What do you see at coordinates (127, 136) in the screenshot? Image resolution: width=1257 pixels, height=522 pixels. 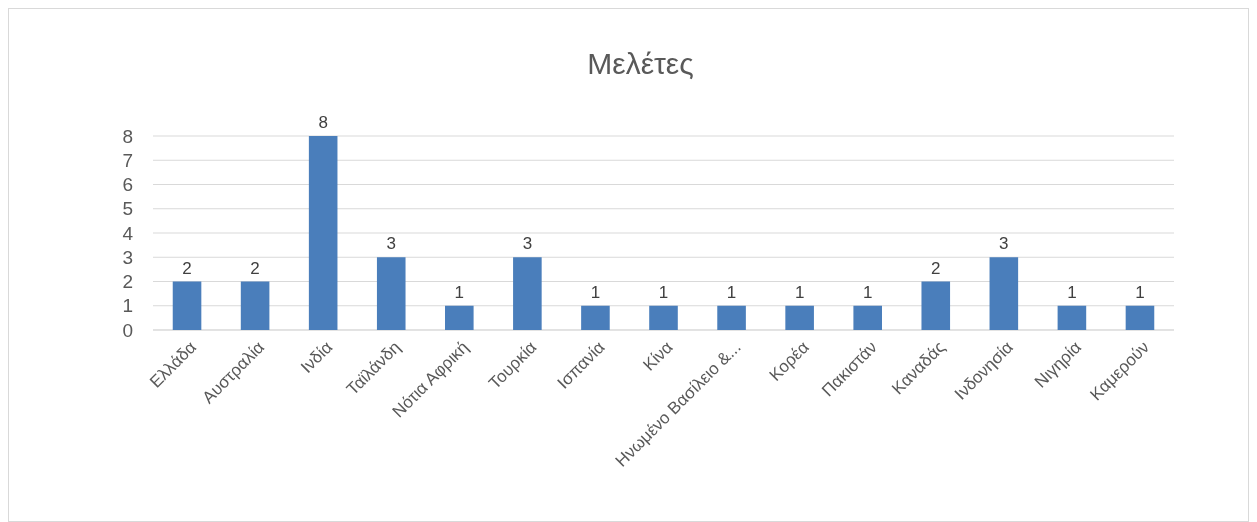 I see `y-tick-label: 8` at bounding box center [127, 136].